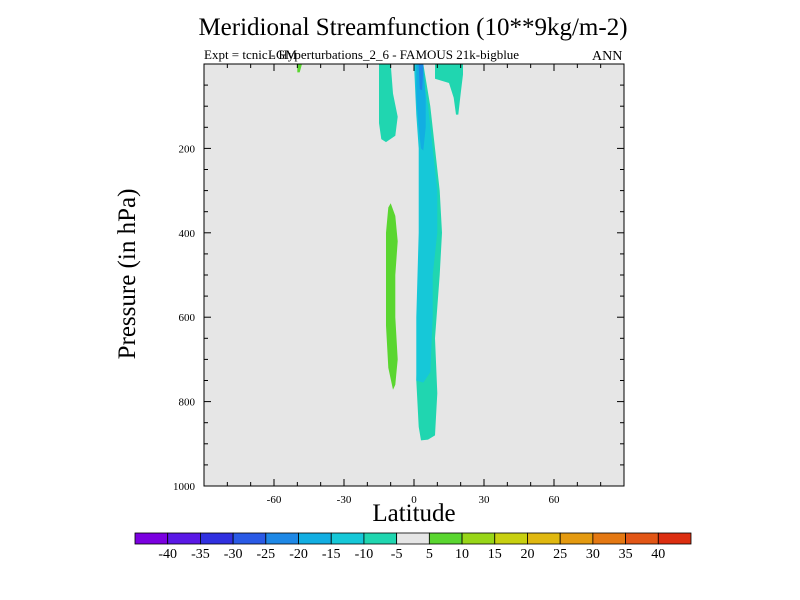 The width and height of the screenshot is (800, 600). I want to click on colorbar-label: -5, so click(397, 554).